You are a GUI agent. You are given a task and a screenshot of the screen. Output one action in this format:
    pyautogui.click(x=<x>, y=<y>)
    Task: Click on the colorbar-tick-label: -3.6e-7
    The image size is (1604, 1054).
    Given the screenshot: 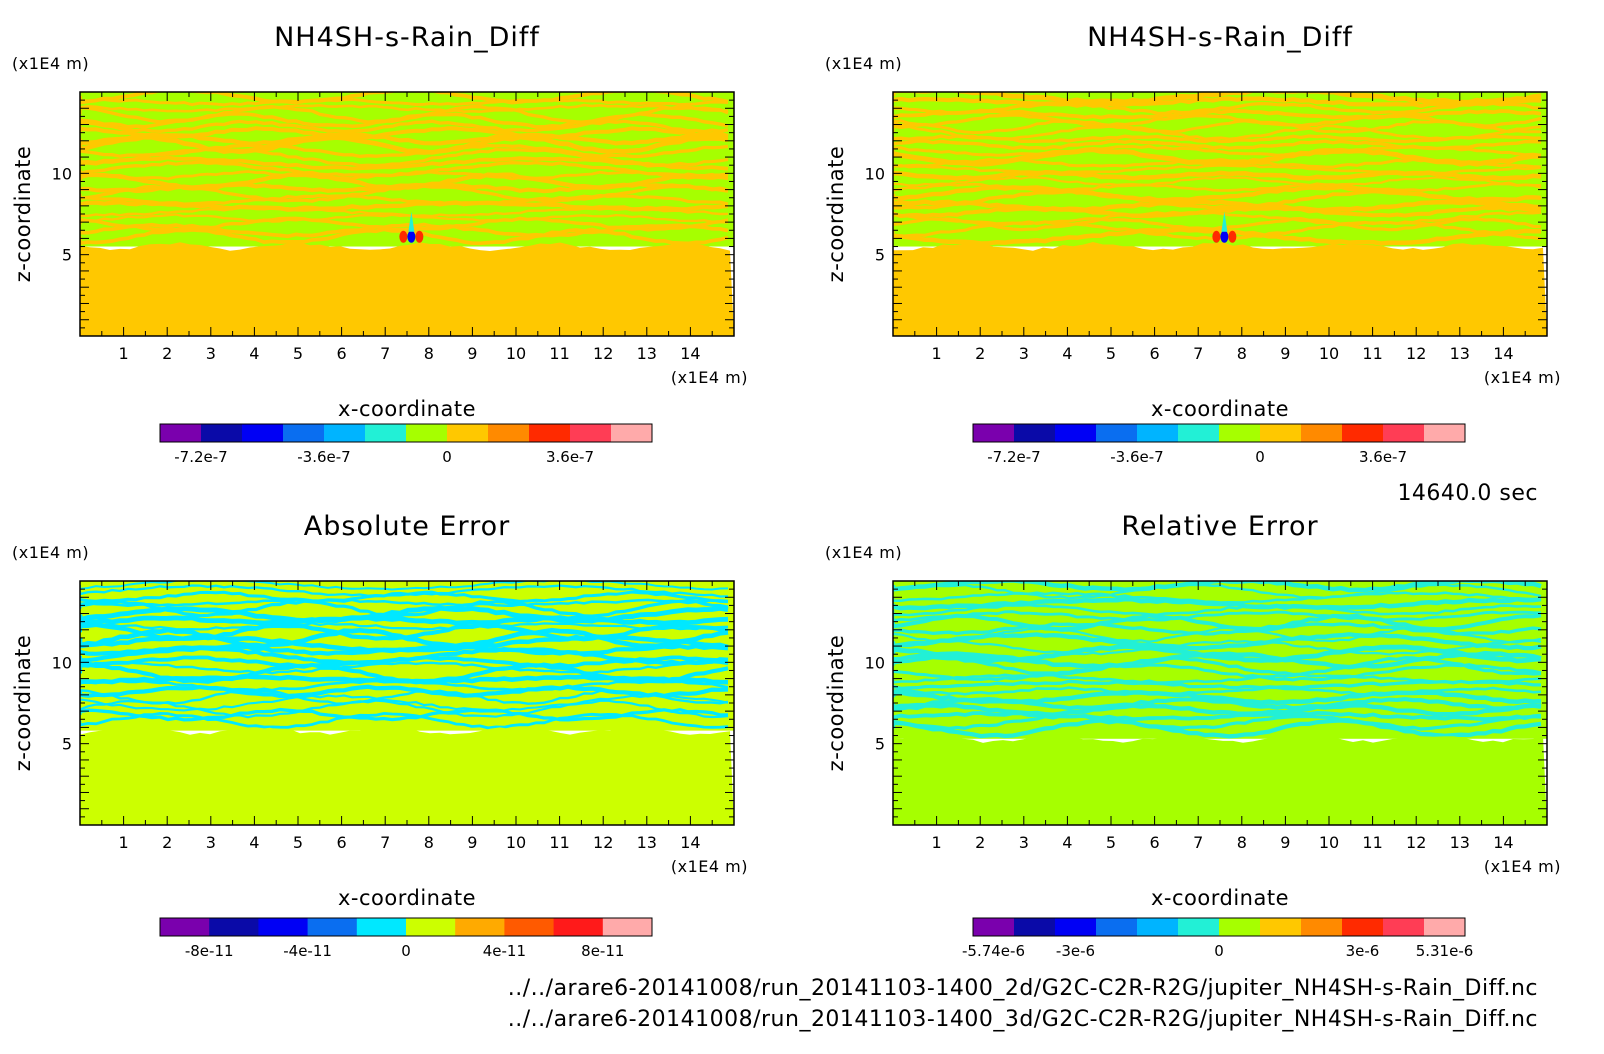 What is the action you would take?
    pyautogui.click(x=323, y=457)
    